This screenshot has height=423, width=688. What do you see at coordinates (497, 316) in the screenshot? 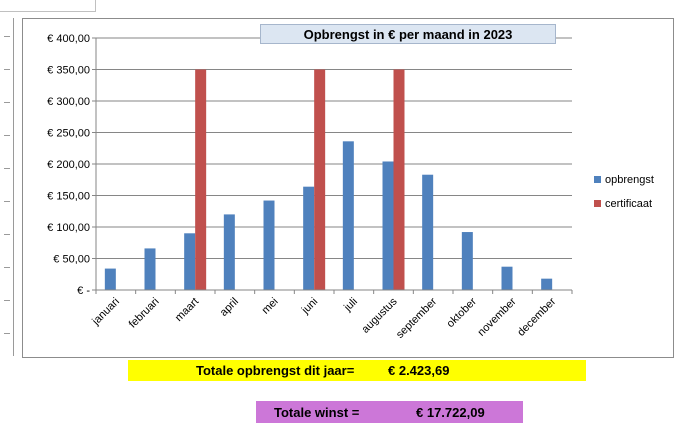
I see `x-tick-label: november` at bounding box center [497, 316].